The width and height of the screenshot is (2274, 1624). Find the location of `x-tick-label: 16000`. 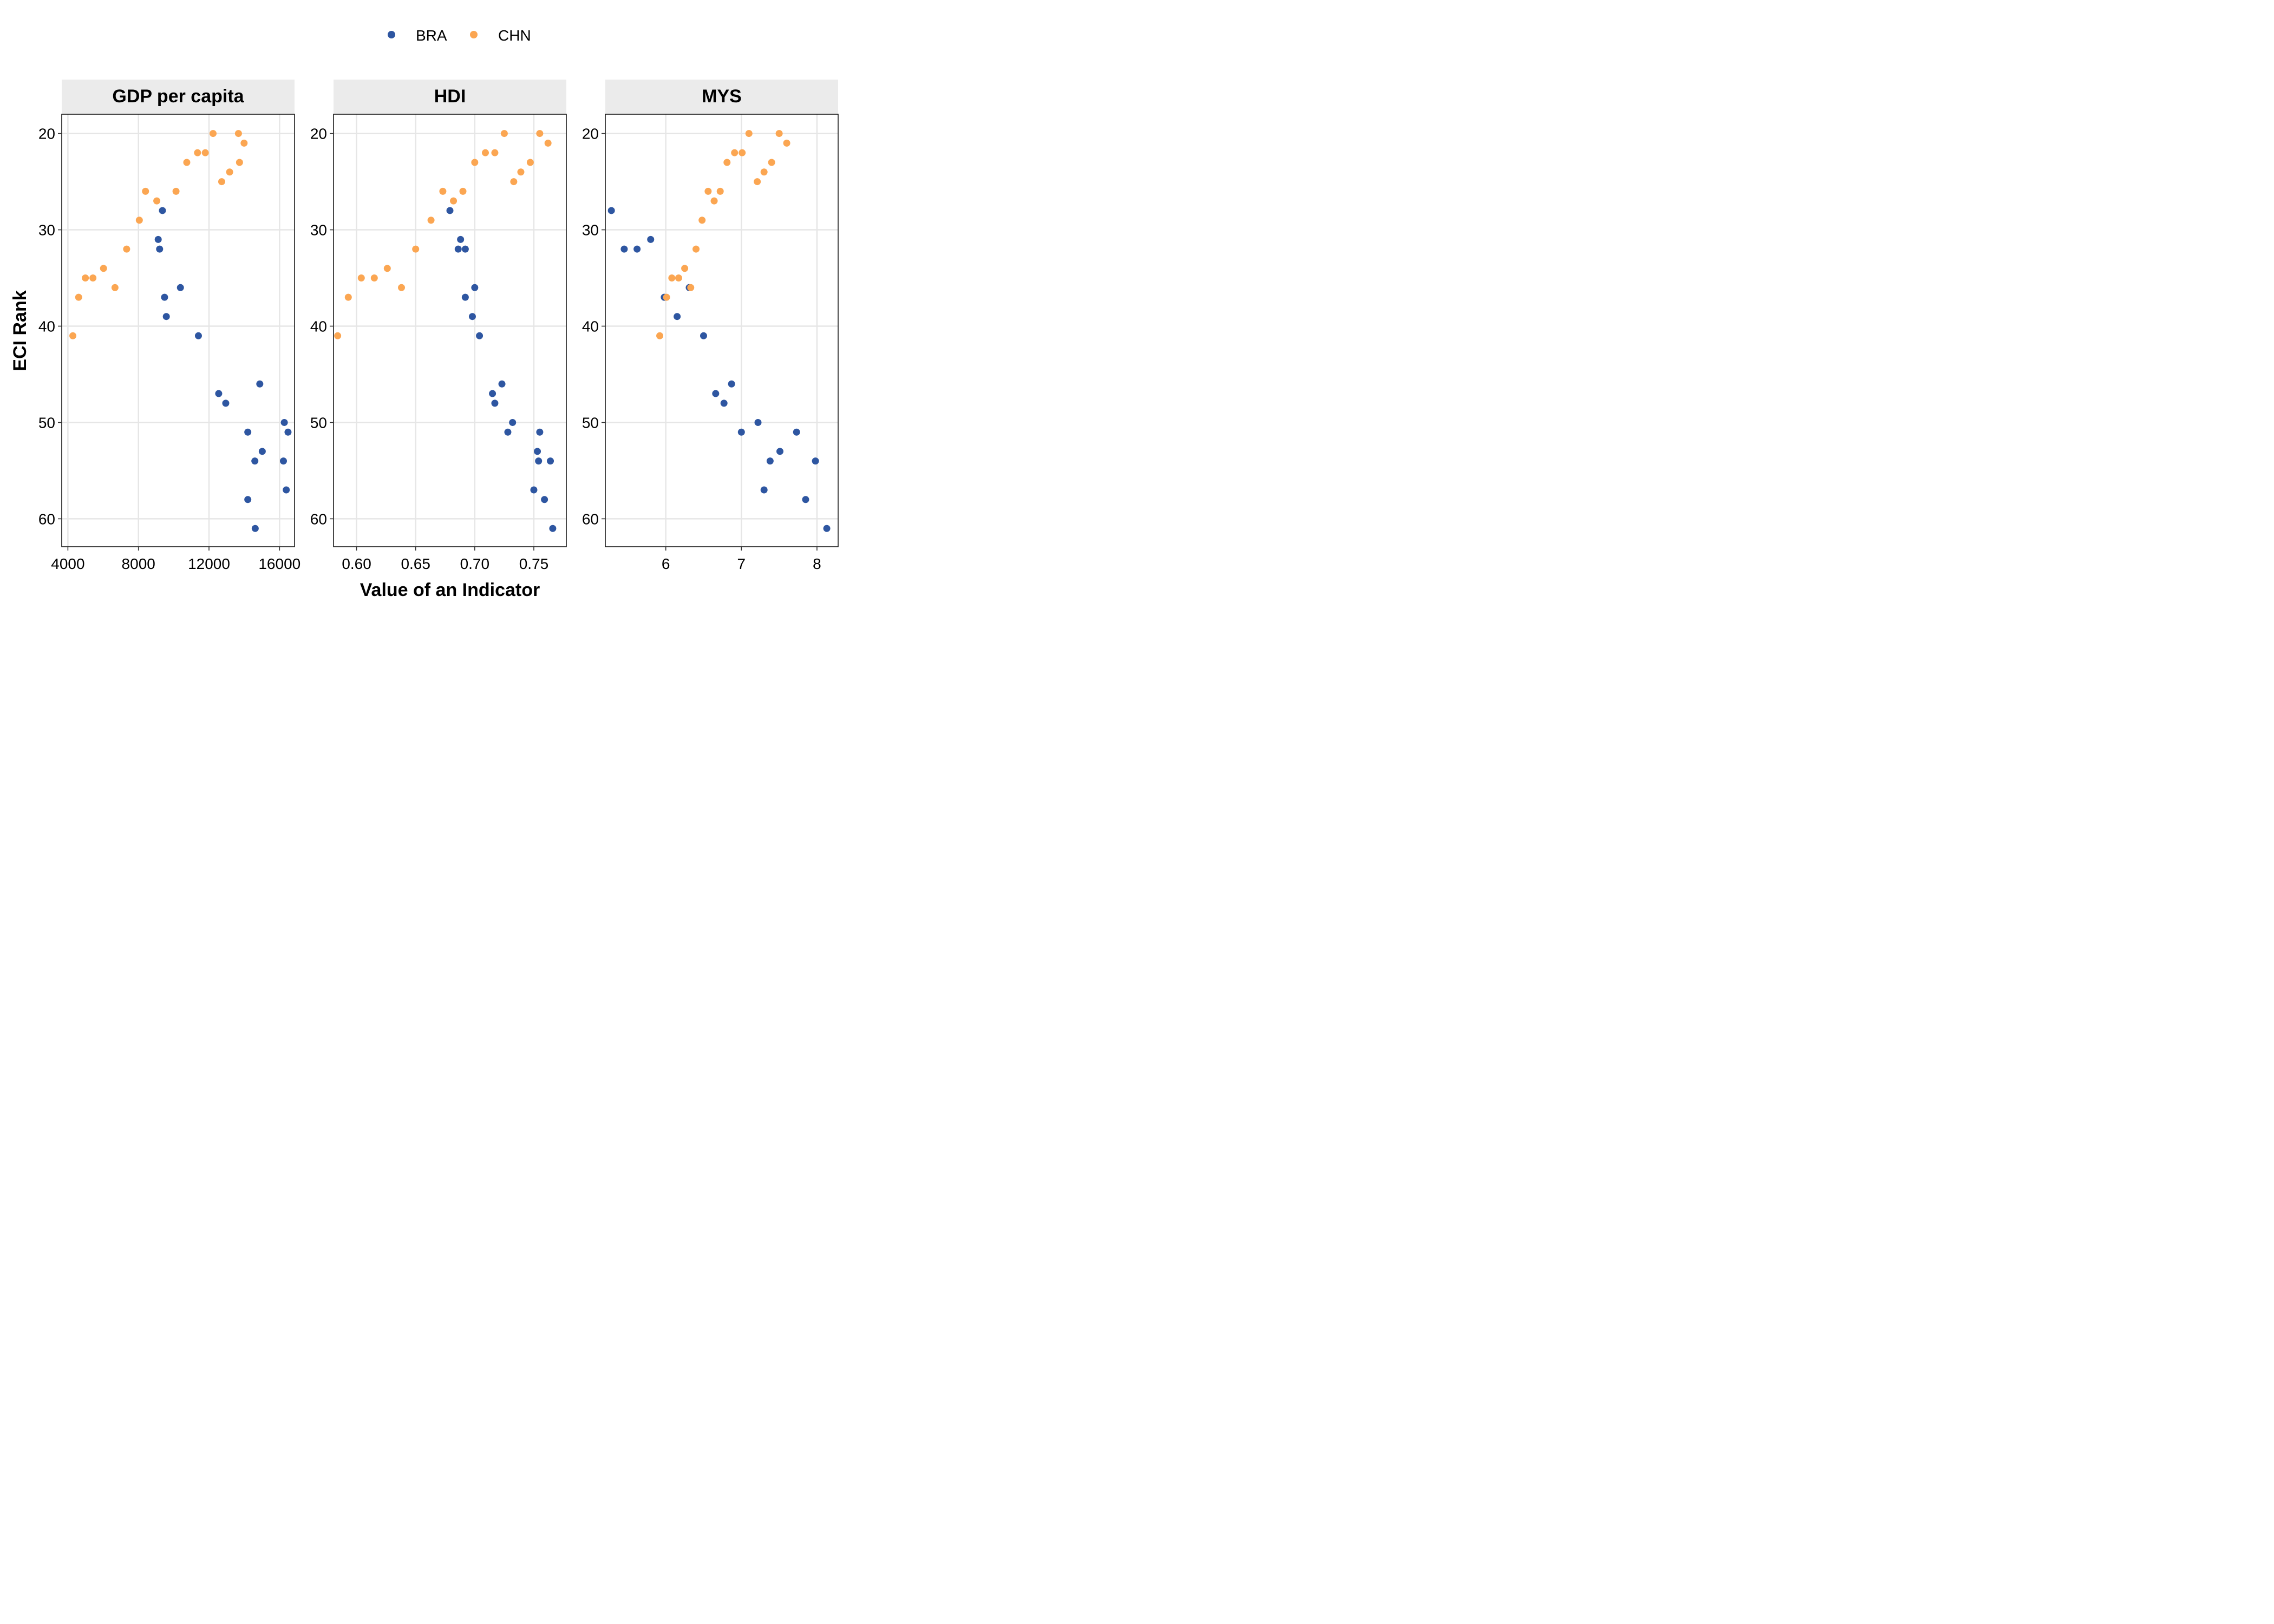

x-tick-label: 16000 is located at coordinates (279, 563).